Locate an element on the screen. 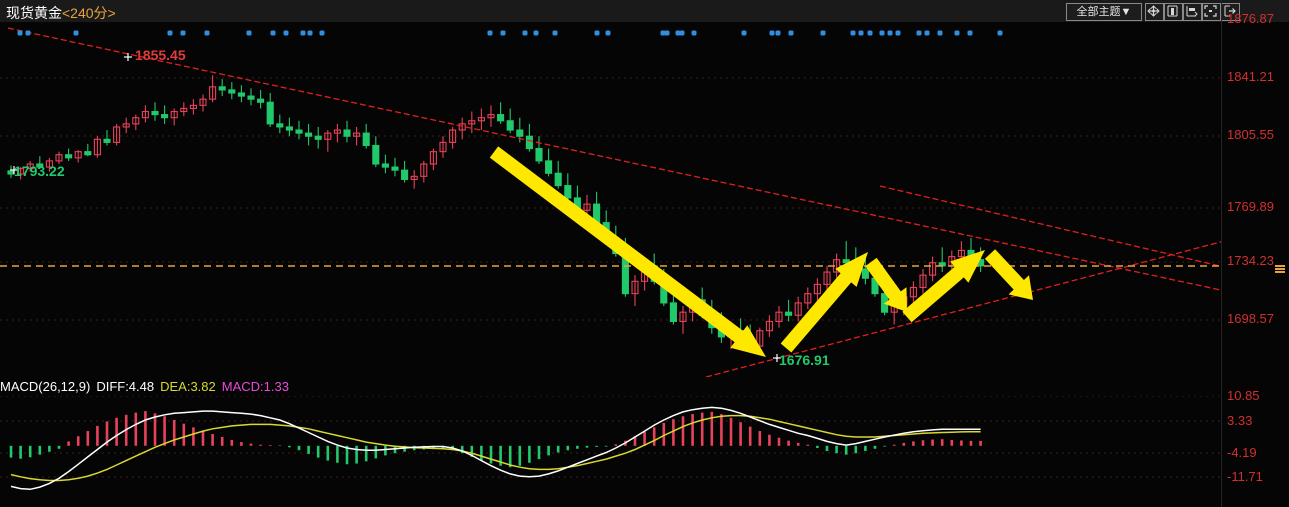  macd-diff-value: DIFF:4.48 is located at coordinates (125, 386).